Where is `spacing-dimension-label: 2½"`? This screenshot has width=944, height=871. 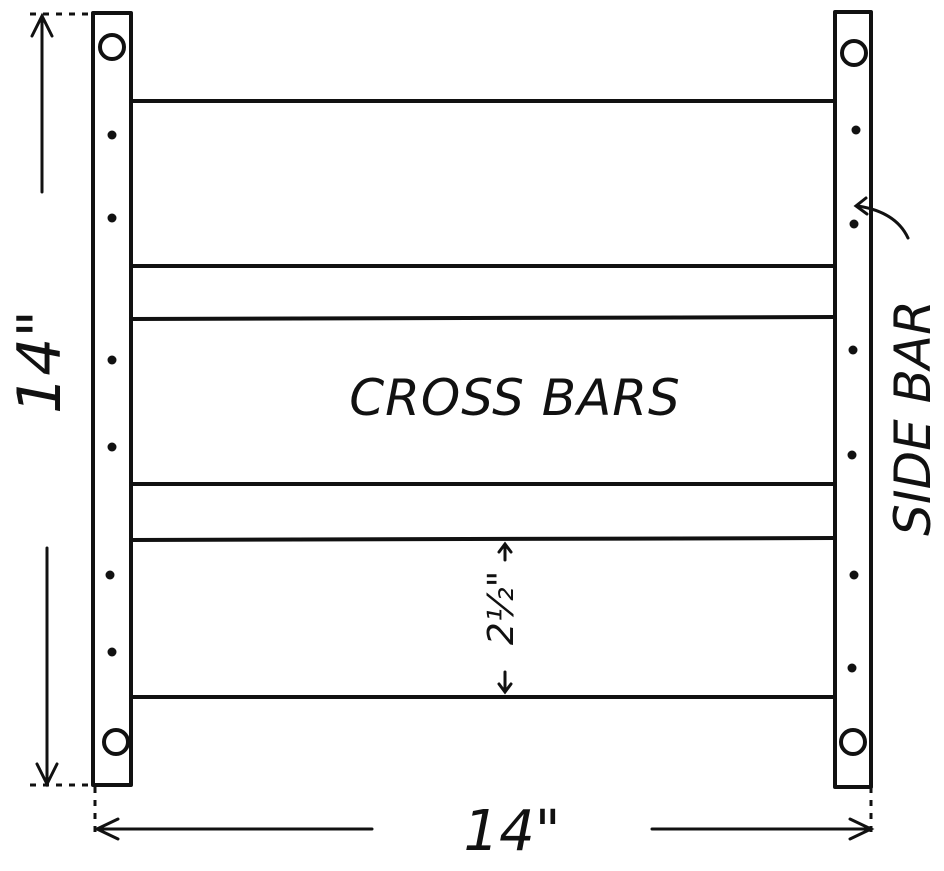 spacing-dimension-label: 2½" is located at coordinates (501, 608).